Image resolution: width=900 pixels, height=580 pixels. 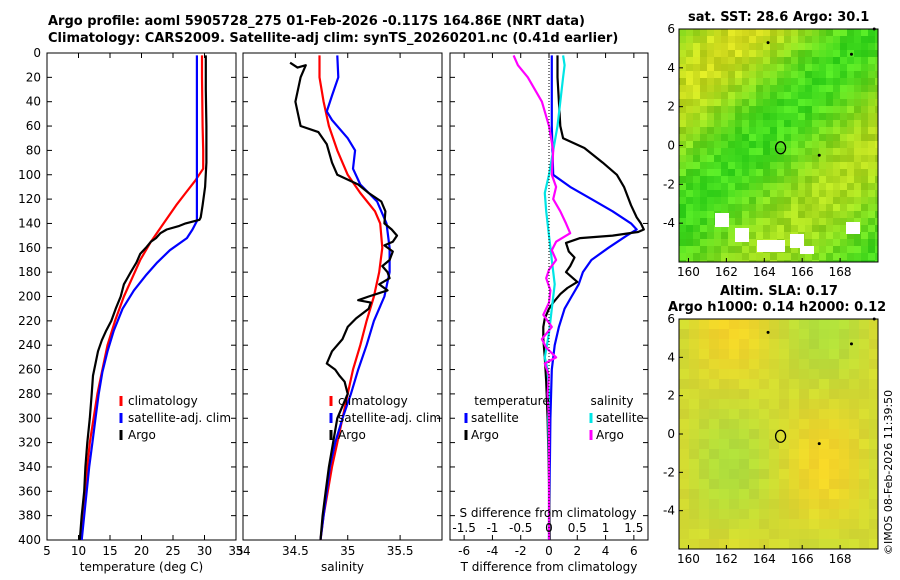 What do you see at coordinates (778, 145) in the screenshot?
I see `map-sst` at bounding box center [778, 145].